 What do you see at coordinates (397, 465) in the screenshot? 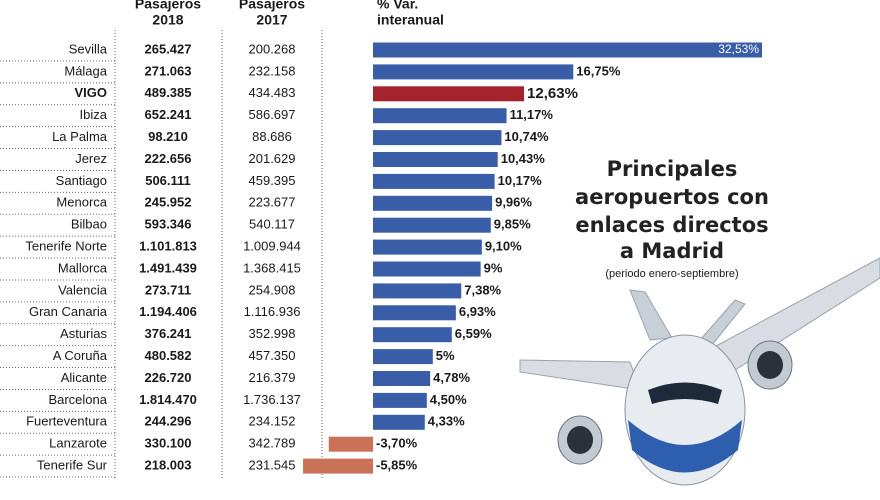
I see `value-label: -5,85%` at bounding box center [397, 465].